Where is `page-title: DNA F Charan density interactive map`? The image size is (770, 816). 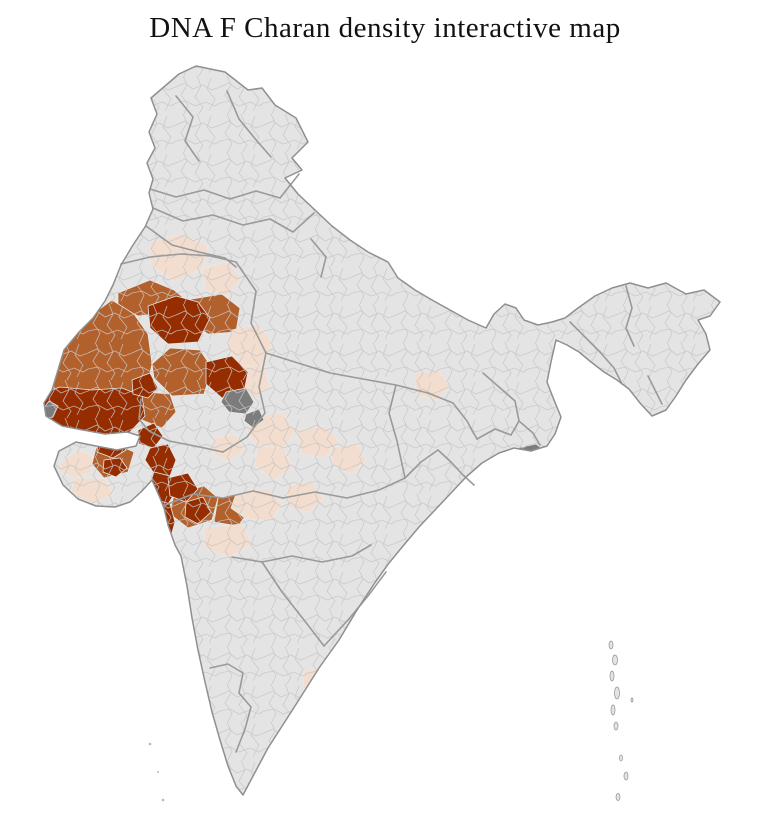 page-title: DNA F Charan density interactive map is located at coordinates (385, 28).